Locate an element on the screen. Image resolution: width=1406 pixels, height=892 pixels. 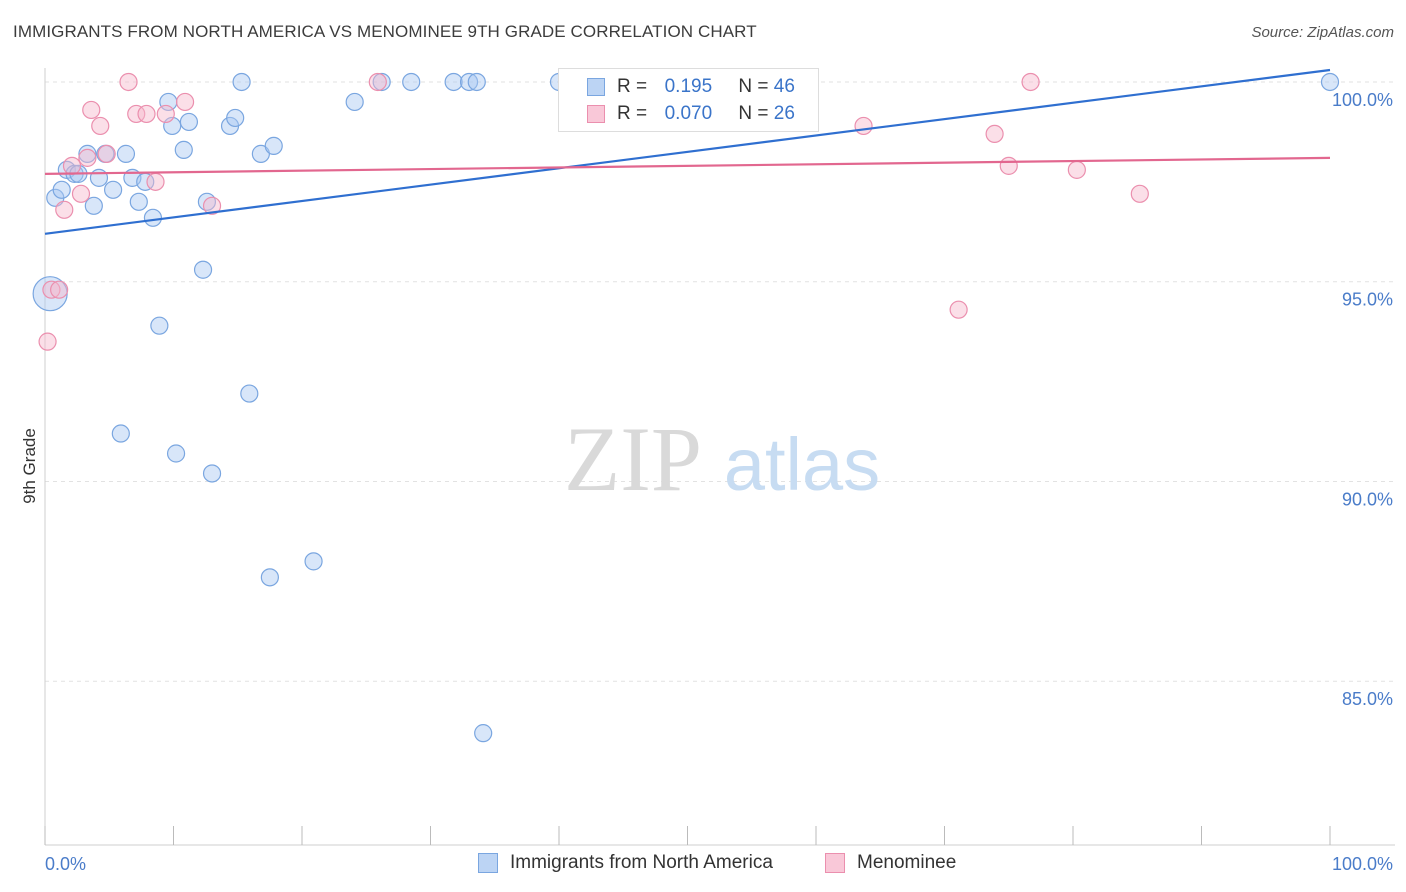
legend-item-immigrants: Immigrants from North America is located at coordinates (625, 863).